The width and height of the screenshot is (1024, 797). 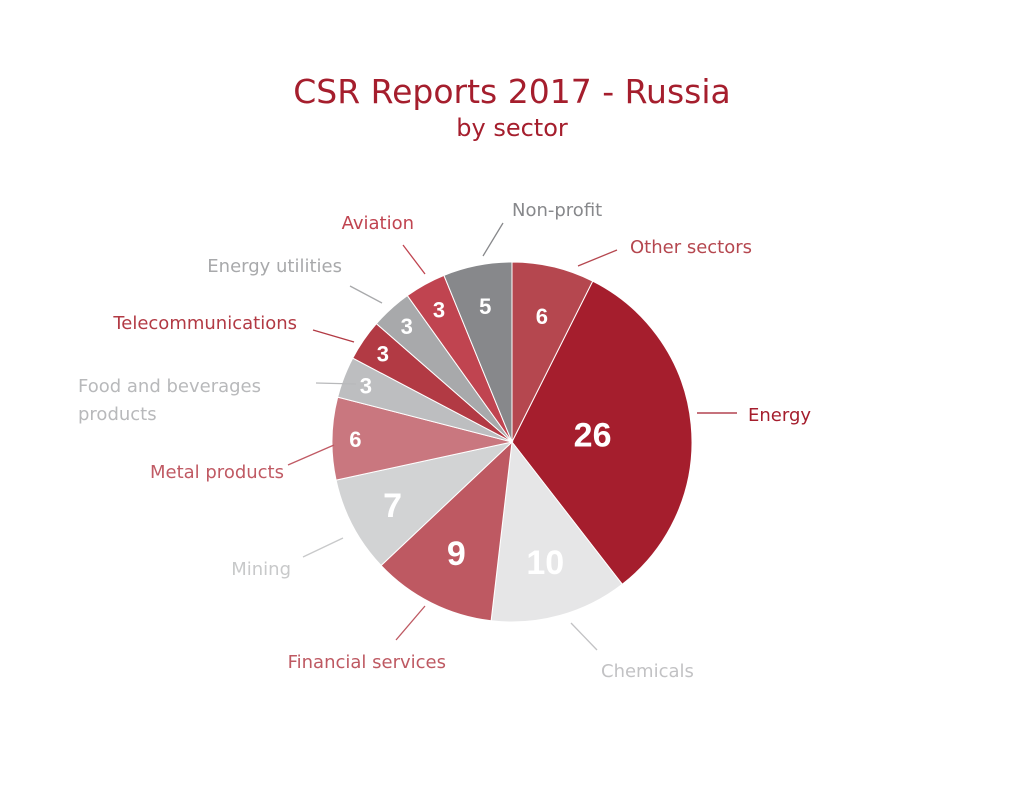 What do you see at coordinates (323, 547) in the screenshot?
I see `leader-line-mining` at bounding box center [323, 547].